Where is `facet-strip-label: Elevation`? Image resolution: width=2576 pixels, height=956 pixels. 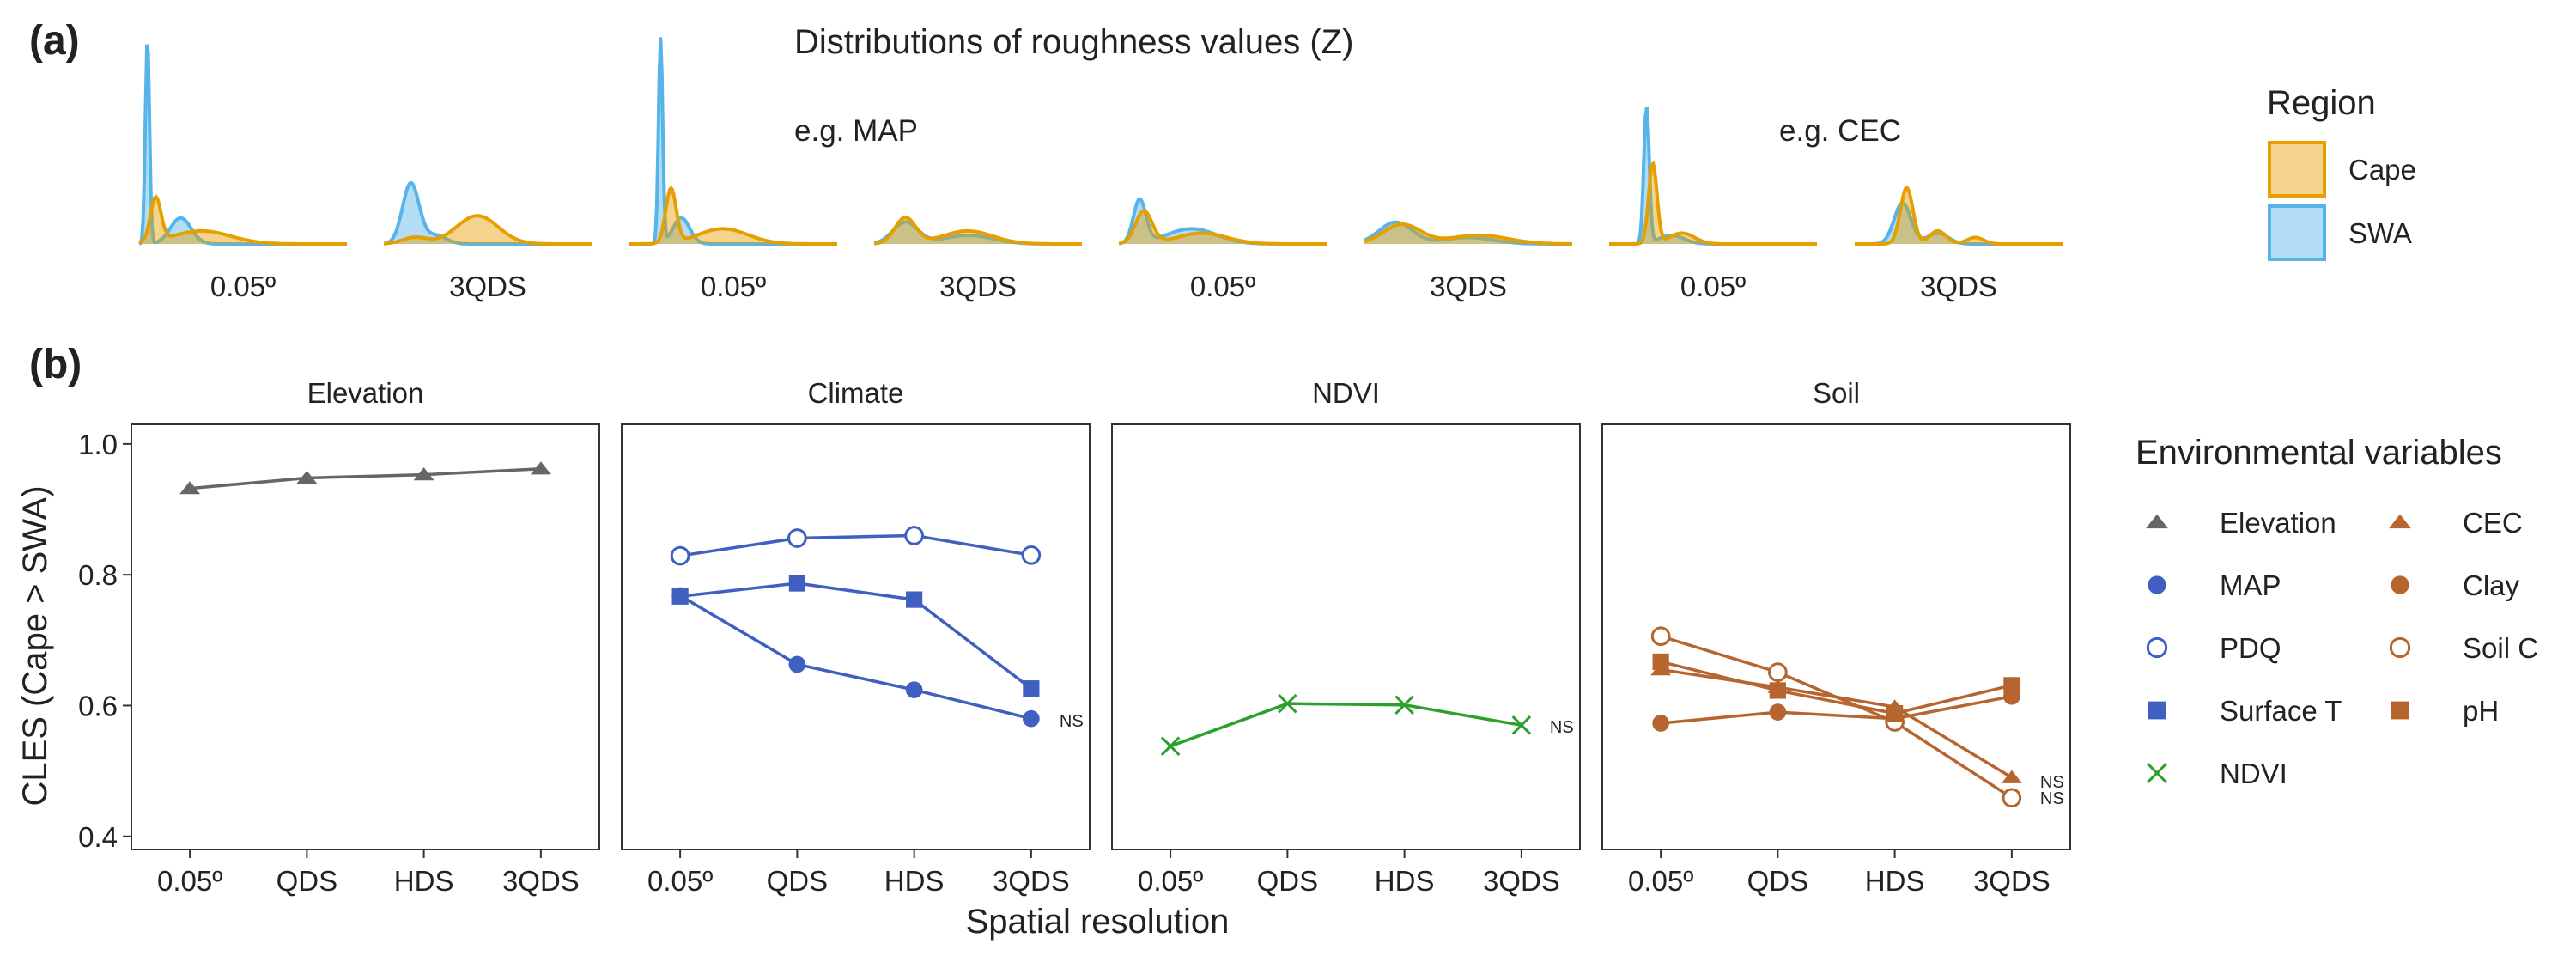
facet-strip-label: Elevation is located at coordinates (366, 393).